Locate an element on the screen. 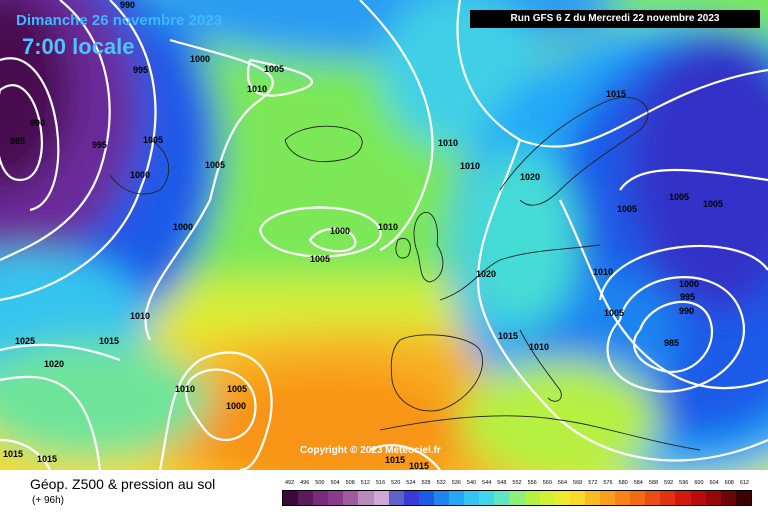  scale-bar is located at coordinates (517, 498).